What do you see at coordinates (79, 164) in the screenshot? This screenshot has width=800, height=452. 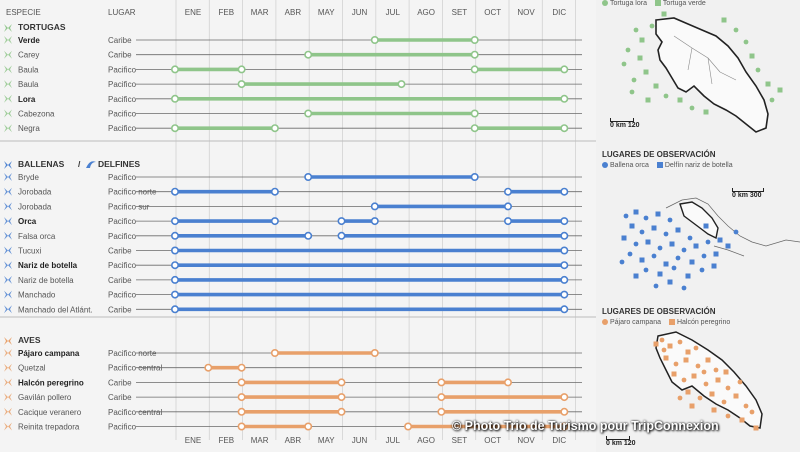 I see `section-title-slash: /` at bounding box center [79, 164].